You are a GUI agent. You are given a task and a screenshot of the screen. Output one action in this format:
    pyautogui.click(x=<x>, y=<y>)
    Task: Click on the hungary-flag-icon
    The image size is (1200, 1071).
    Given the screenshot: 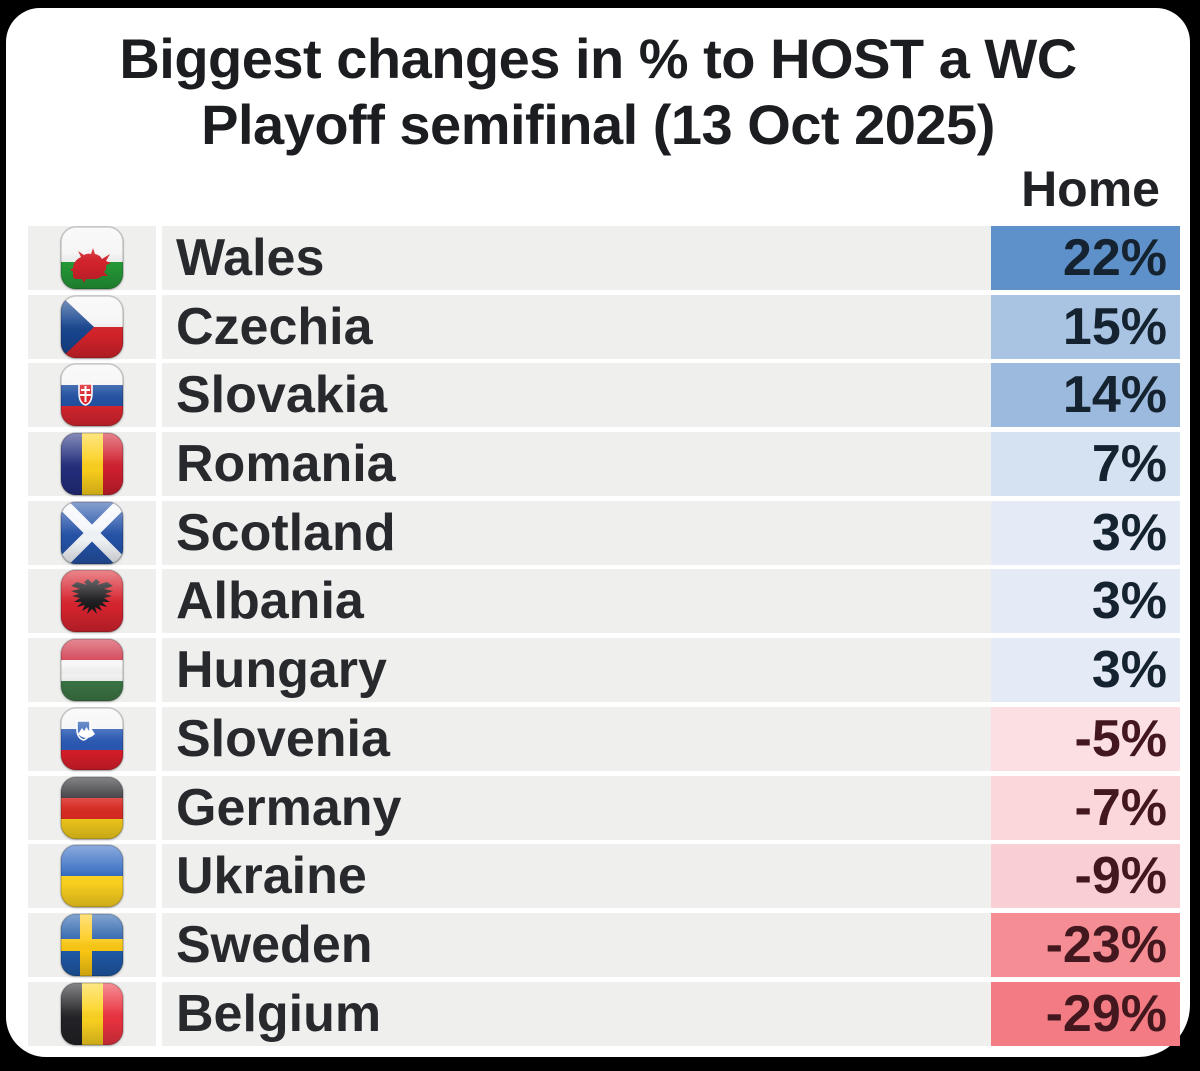 What is the action you would take?
    pyautogui.click(x=92, y=670)
    